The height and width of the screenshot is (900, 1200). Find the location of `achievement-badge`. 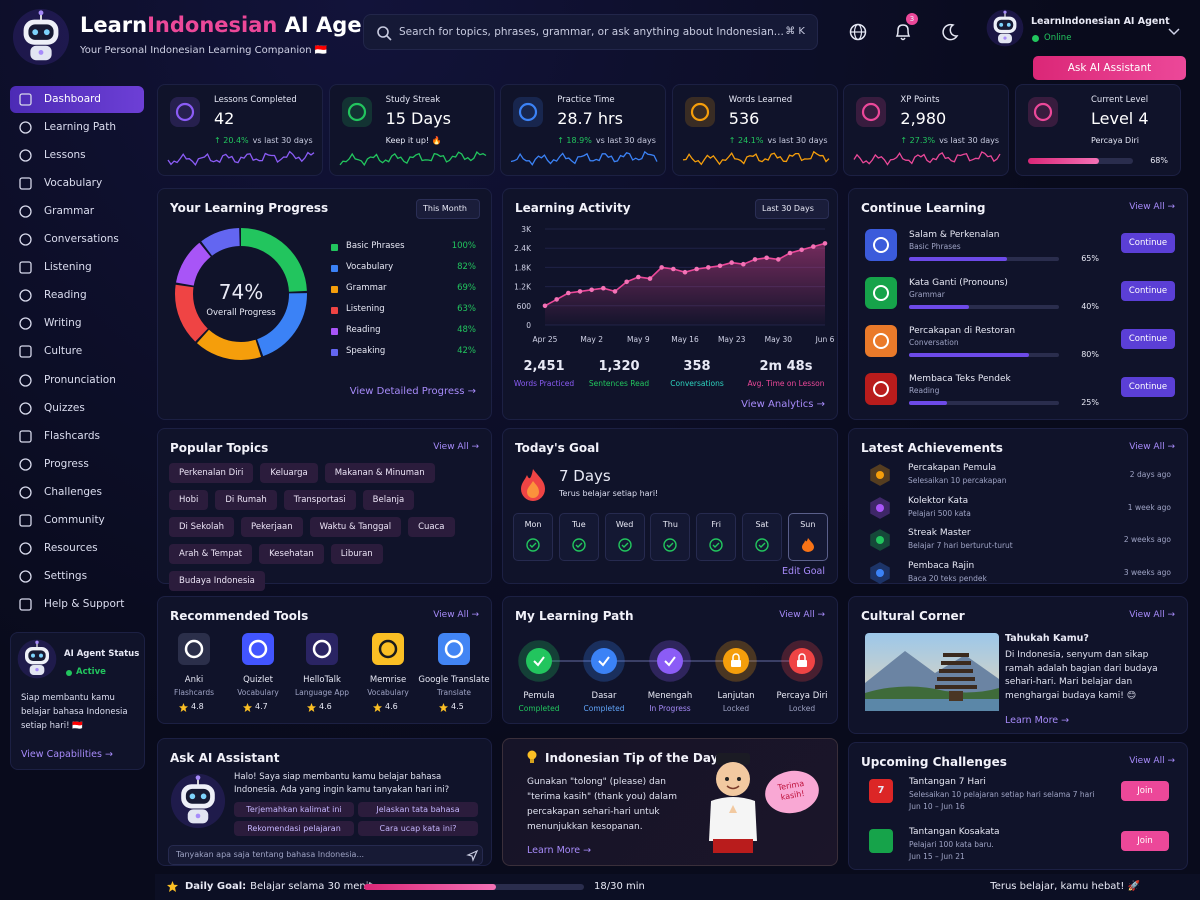

achievement-badge is located at coordinates (880, 540).